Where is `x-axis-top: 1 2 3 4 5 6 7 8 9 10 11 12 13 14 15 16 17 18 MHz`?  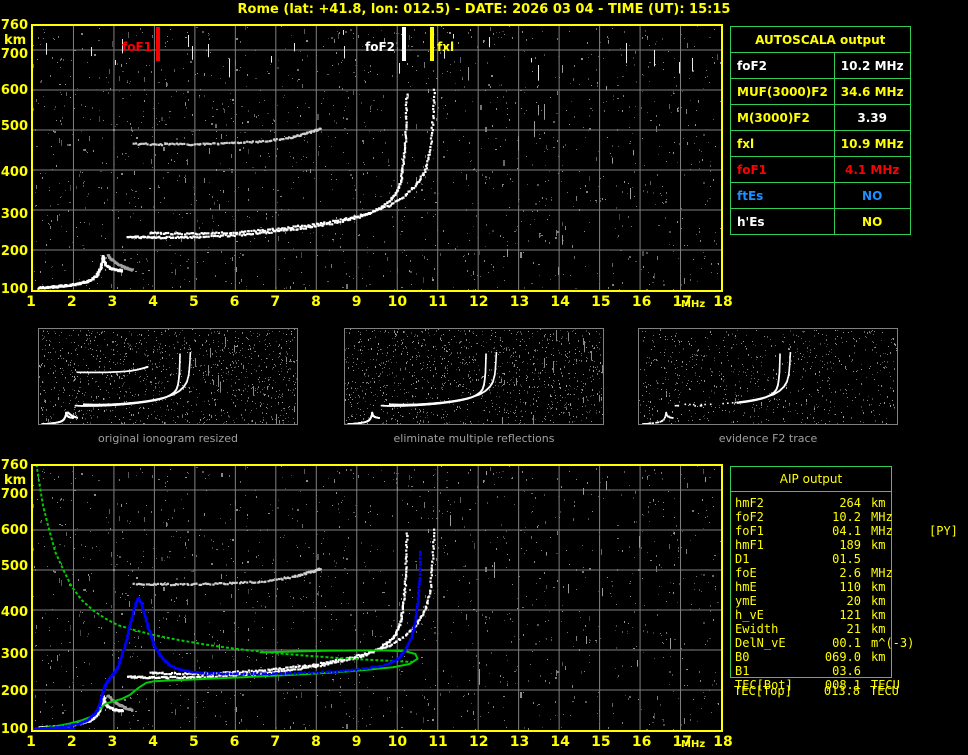
x-axis-top: 1 2 3 4 5 6 7 8 9 10 11 12 13 14 15 16 17 18 MHz is located at coordinates (379, 304).